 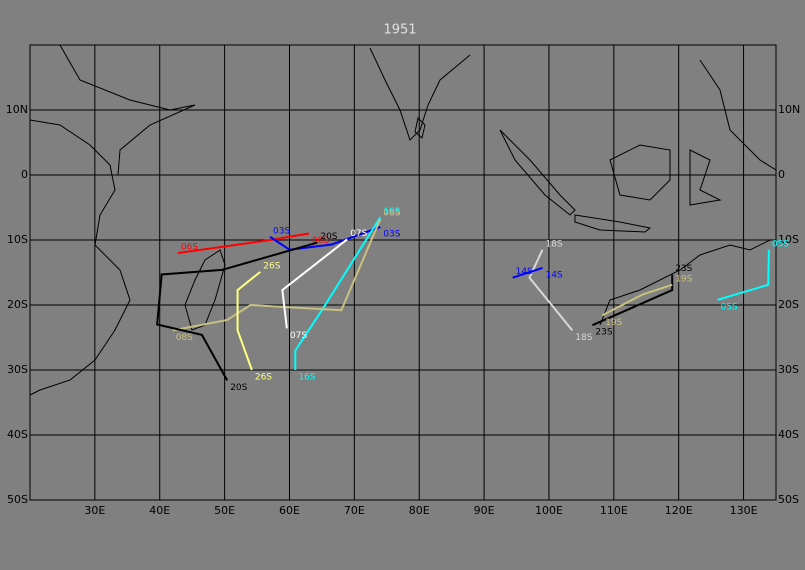 What do you see at coordinates (298, 336) in the screenshot?
I see `track-label-end: 07S` at bounding box center [298, 336].